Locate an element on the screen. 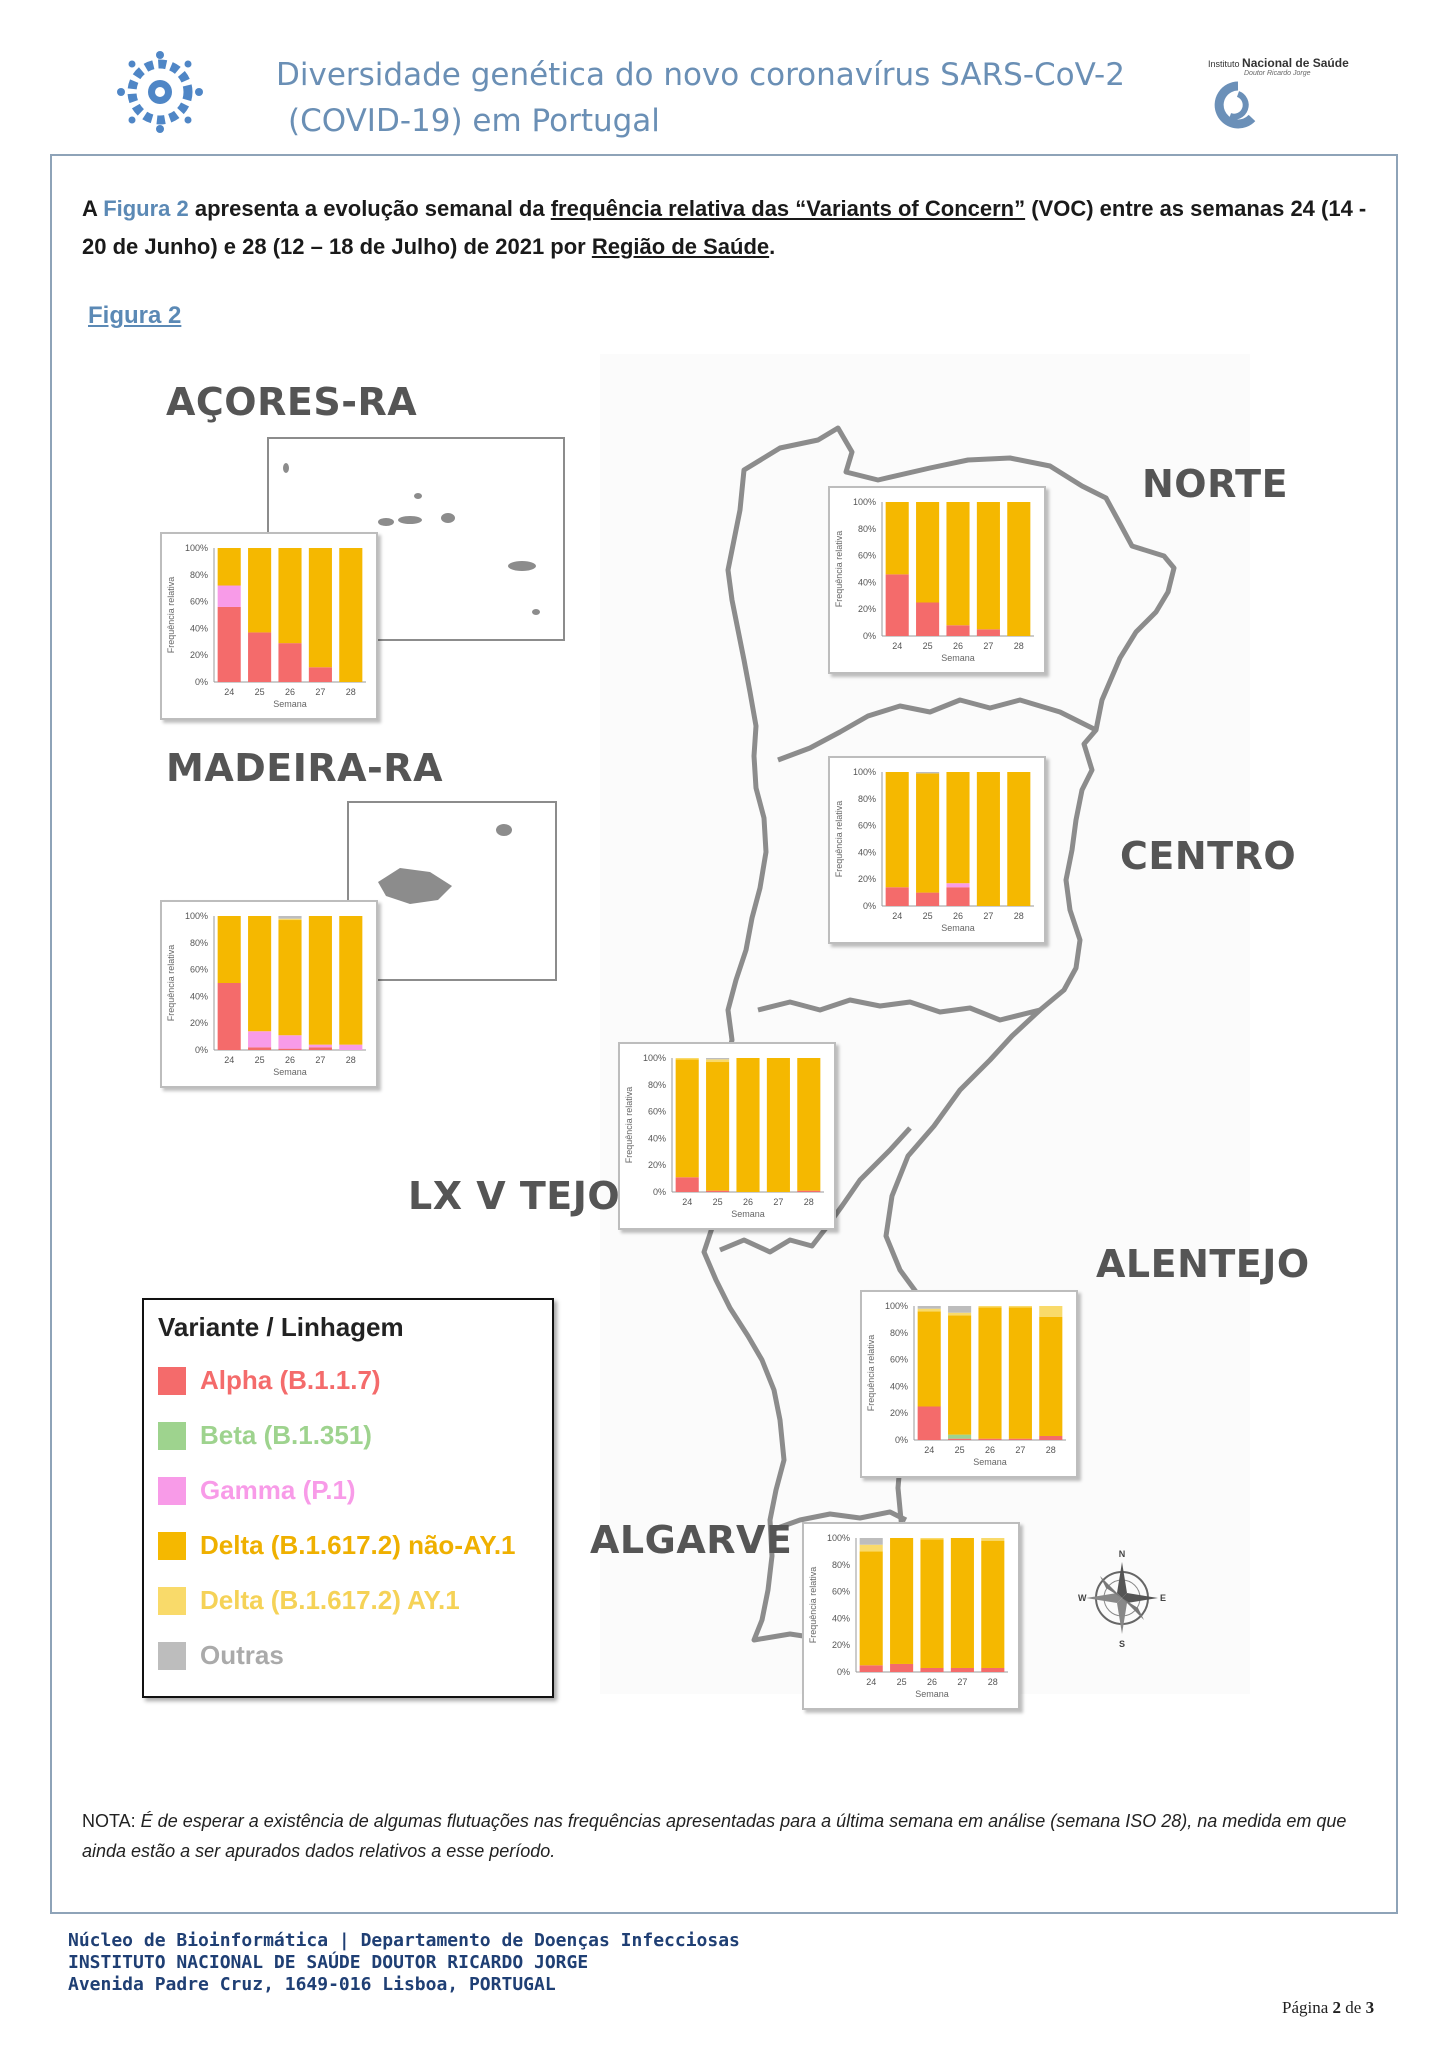  y-tick-label: 0% is located at coordinates (659, 1192).